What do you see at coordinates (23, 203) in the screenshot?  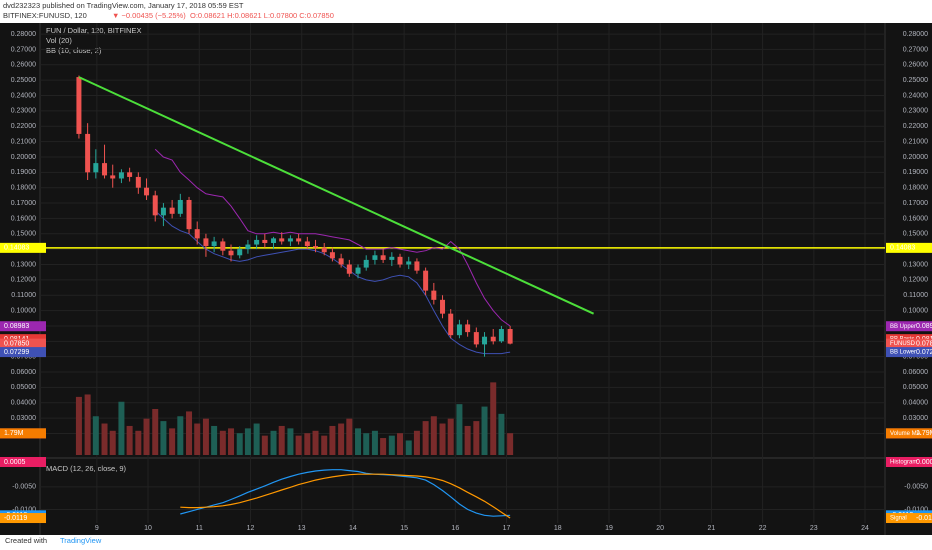 I see `y-tick-label-left: 0.17000` at bounding box center [23, 203].